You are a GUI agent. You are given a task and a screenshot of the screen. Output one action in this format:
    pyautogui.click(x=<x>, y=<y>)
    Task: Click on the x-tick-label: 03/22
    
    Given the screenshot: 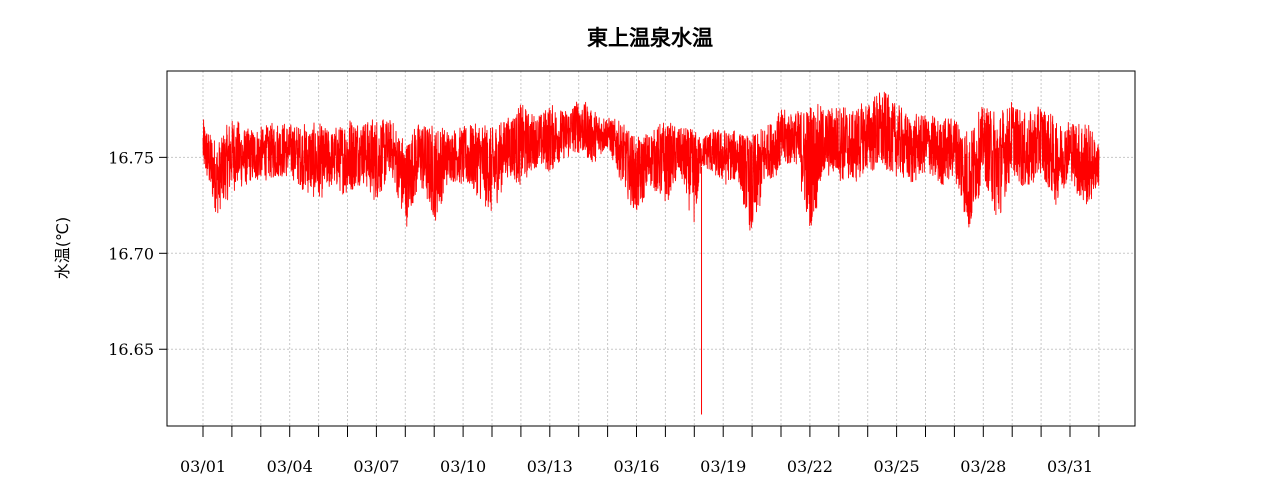 What is the action you would take?
    pyautogui.click(x=810, y=466)
    